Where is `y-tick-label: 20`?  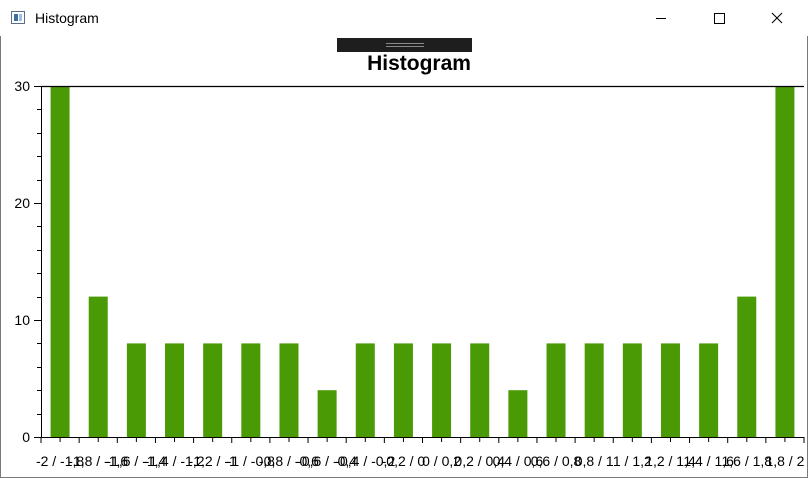
y-tick-label: 20 is located at coordinates (22, 203).